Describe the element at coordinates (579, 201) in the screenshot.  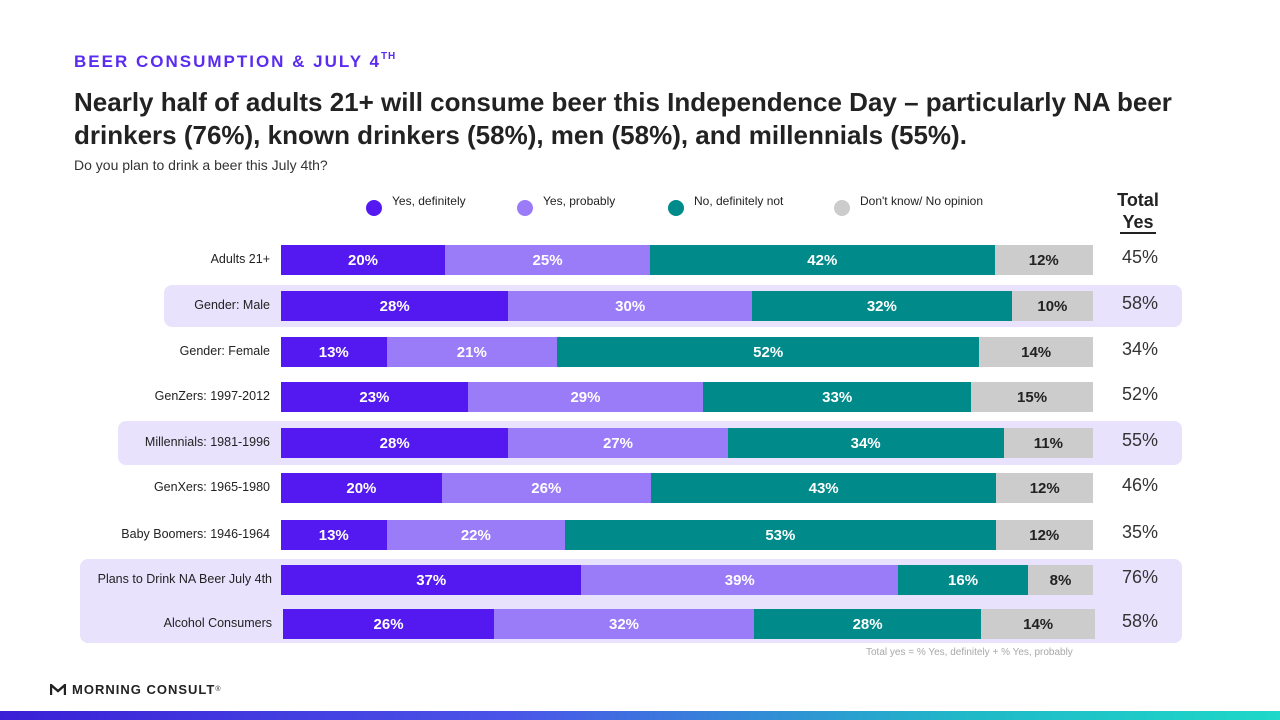
I see `legend-label-yes-probably: Yes, probably` at that location.